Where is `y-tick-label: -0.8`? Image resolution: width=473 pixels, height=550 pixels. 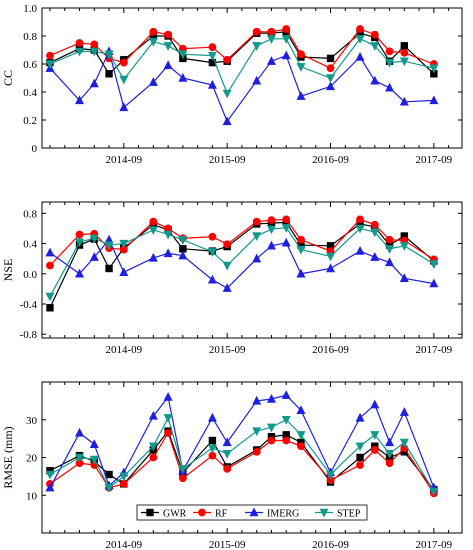 y-tick-label: -0.8 is located at coordinates (29, 335).